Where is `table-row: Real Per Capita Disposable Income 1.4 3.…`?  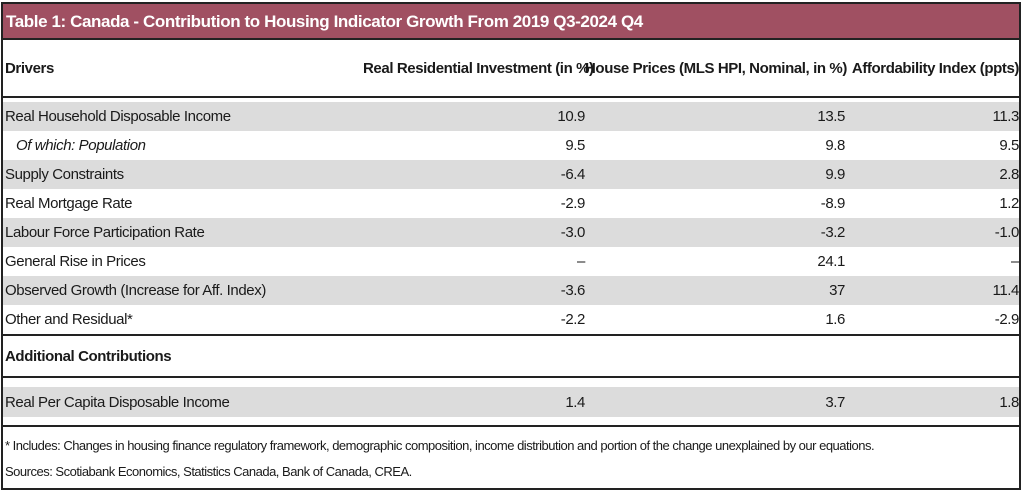
table-row: Real Per Capita Disposable Income 1.4 3.… is located at coordinates (511, 402).